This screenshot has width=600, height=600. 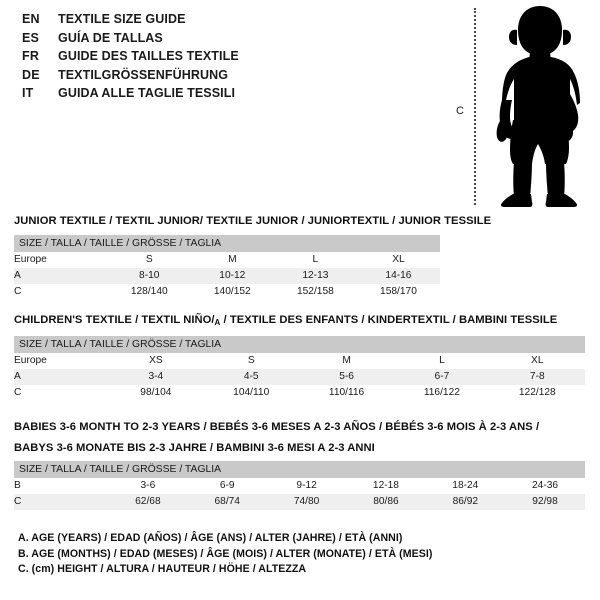 I want to click on table-cell: 110/116, so click(x=346, y=392).